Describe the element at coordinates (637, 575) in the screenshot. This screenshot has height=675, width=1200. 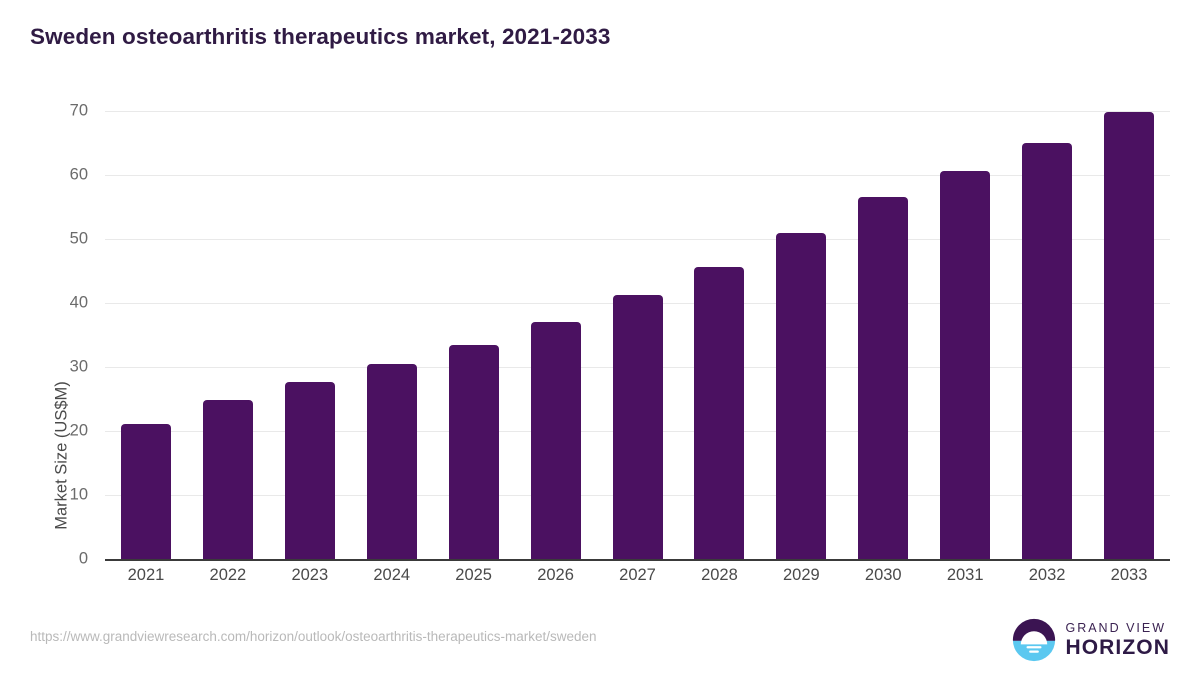
I see `x-axis-tick-label: 2027` at that location.